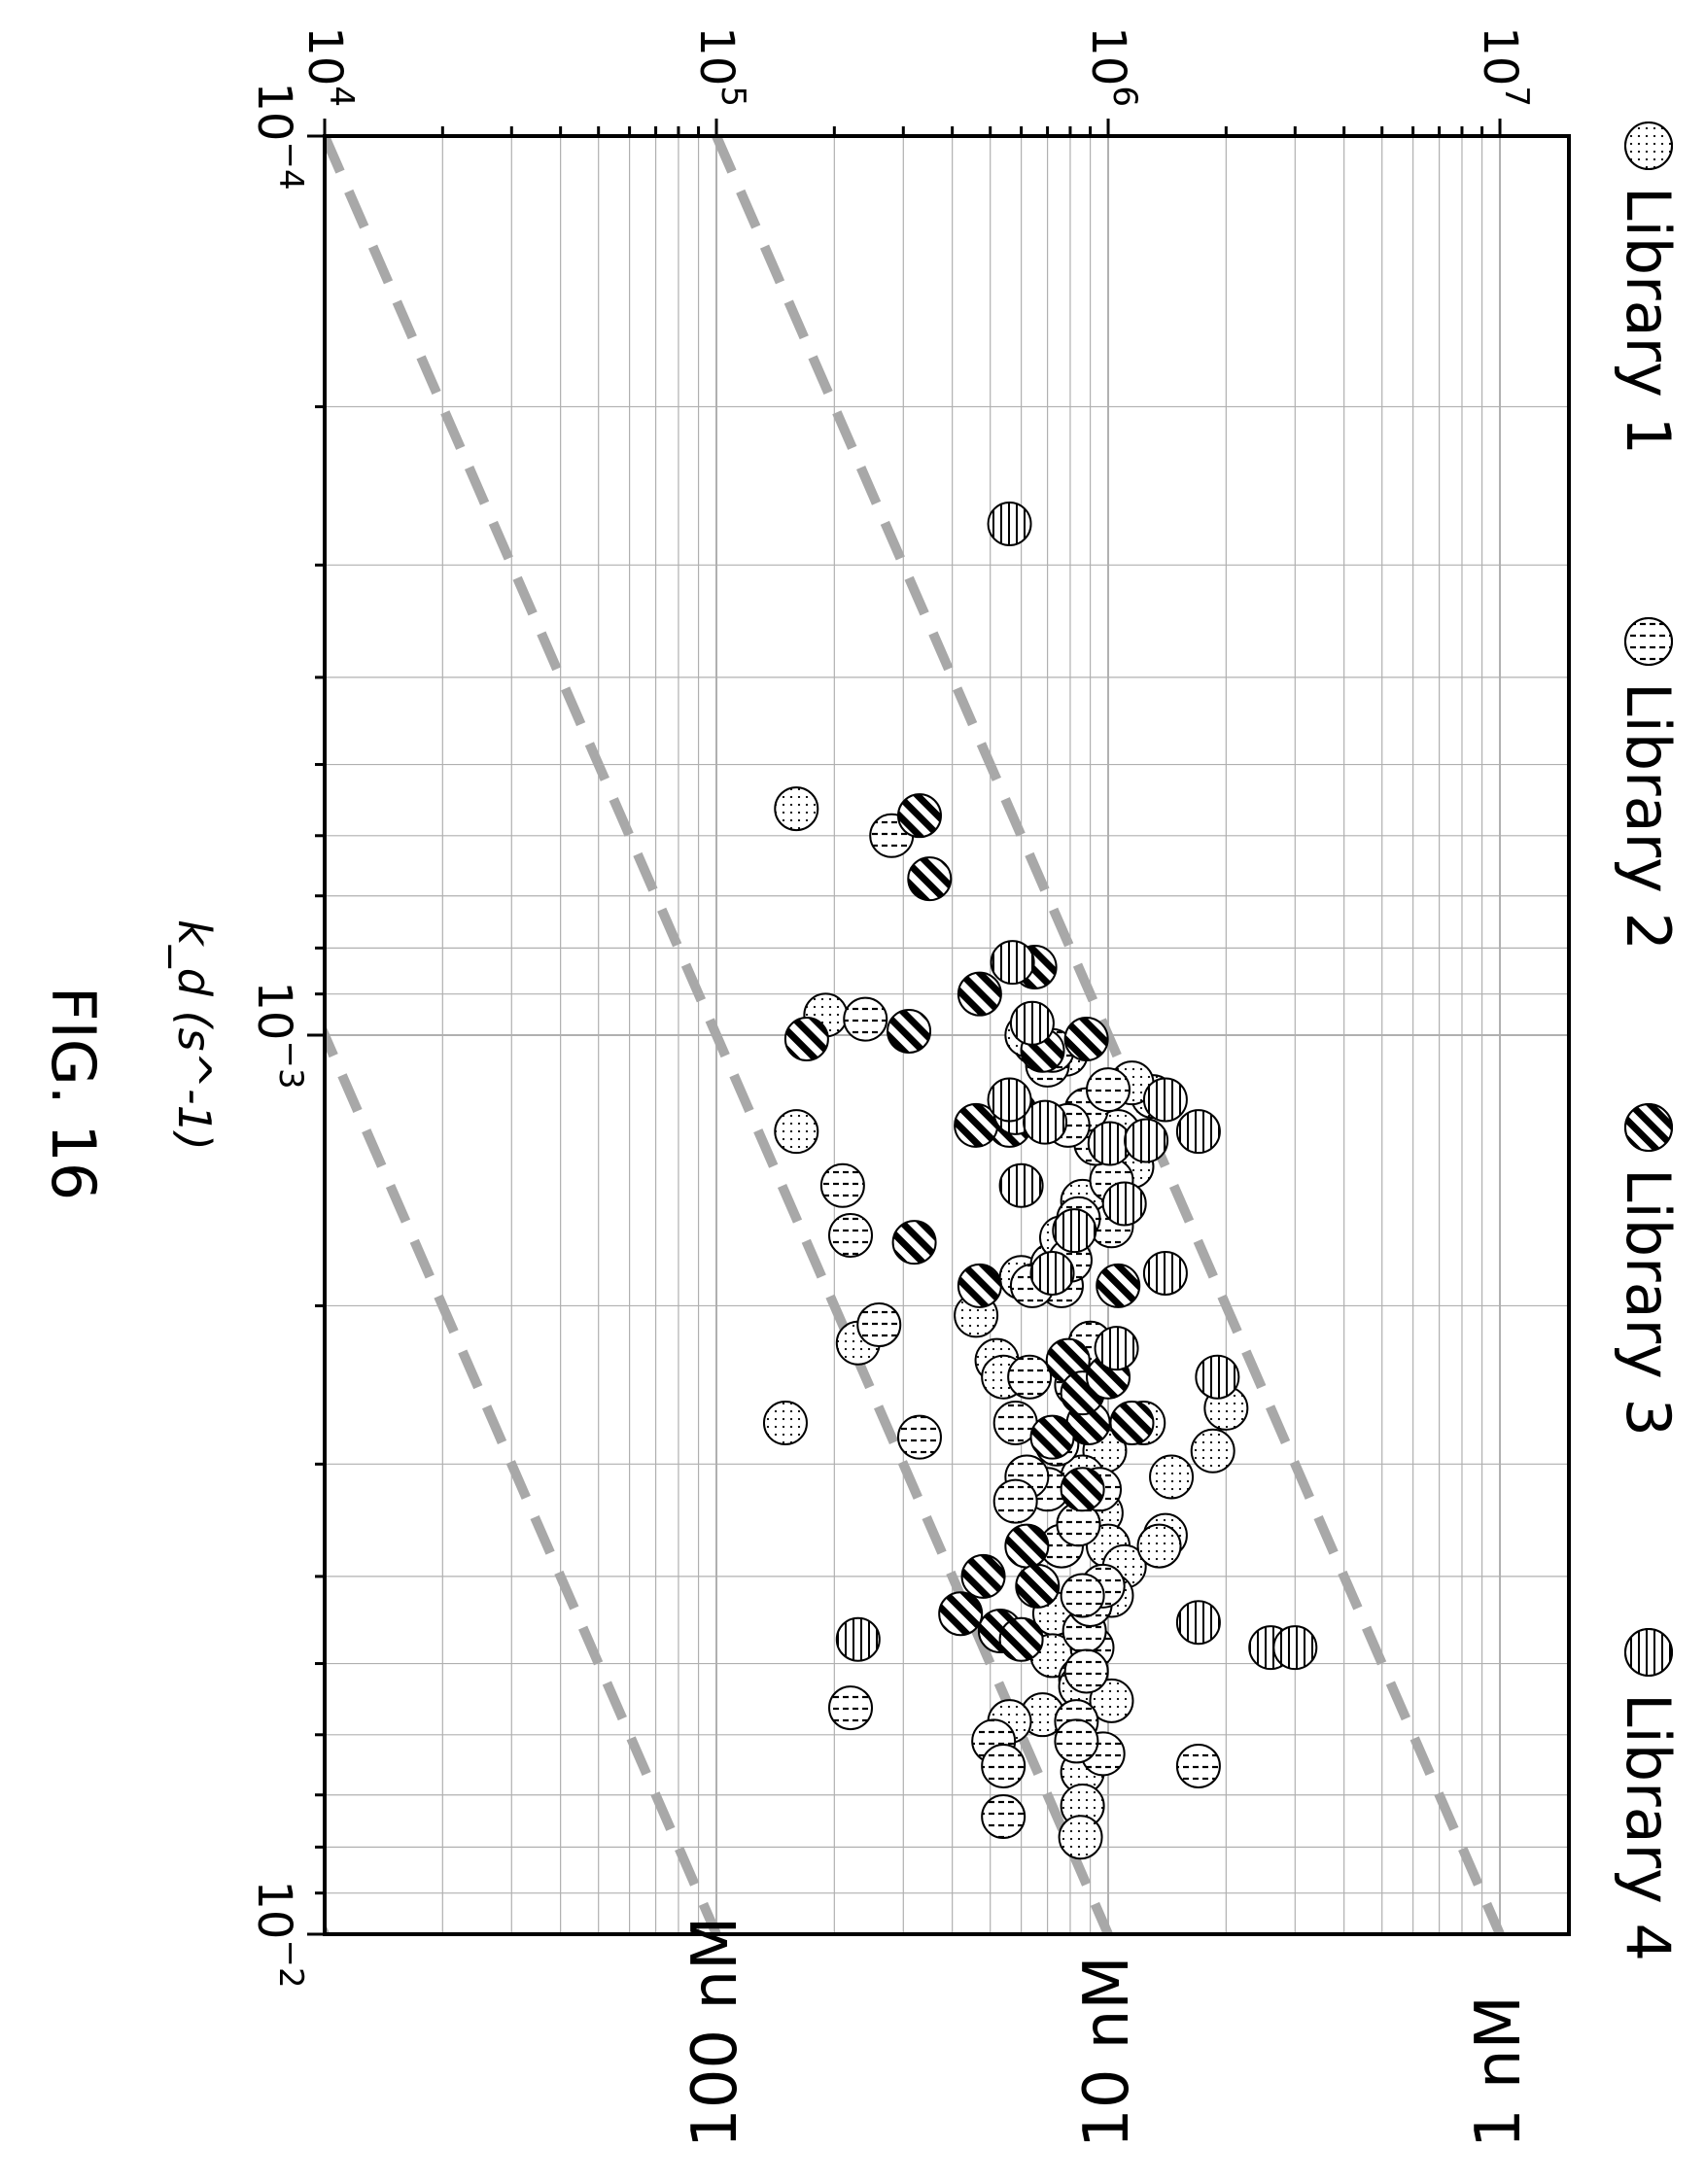  What do you see at coordinates (1112, 66) in the screenshot?
I see `y-tick-label: 106` at bounding box center [1112, 66].